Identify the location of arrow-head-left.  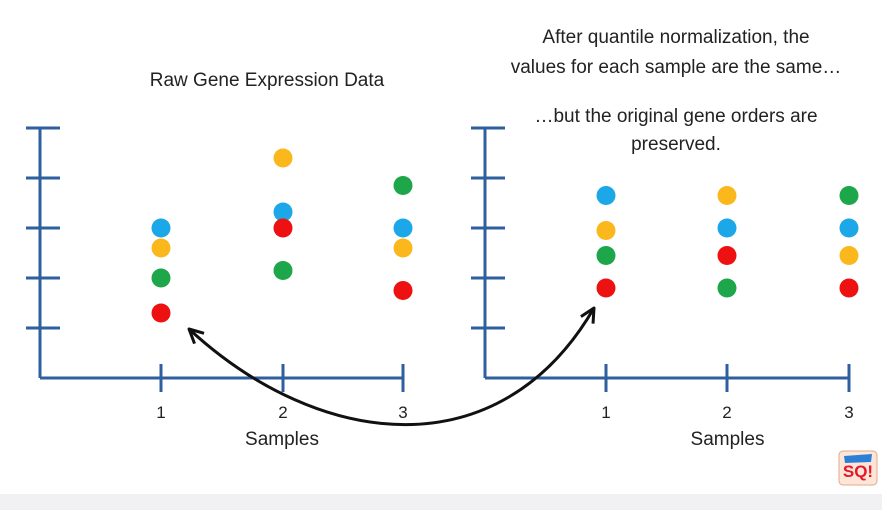
(196, 336).